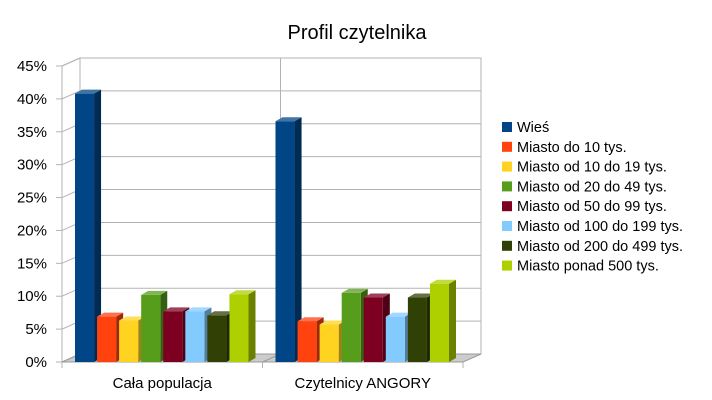 This screenshot has width=712, height=400. I want to click on legend-label: Miasto od 50 do 99 tys., so click(592, 207).